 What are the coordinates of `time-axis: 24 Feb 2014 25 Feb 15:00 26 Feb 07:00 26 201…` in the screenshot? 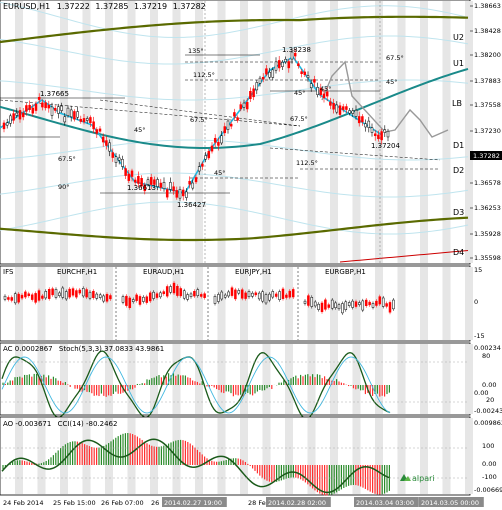 It's located at (243, 502).